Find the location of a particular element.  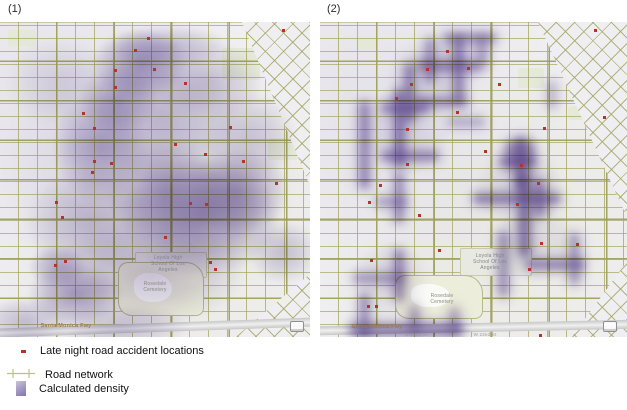

accident-point-icon is located at coordinates (23, 351).